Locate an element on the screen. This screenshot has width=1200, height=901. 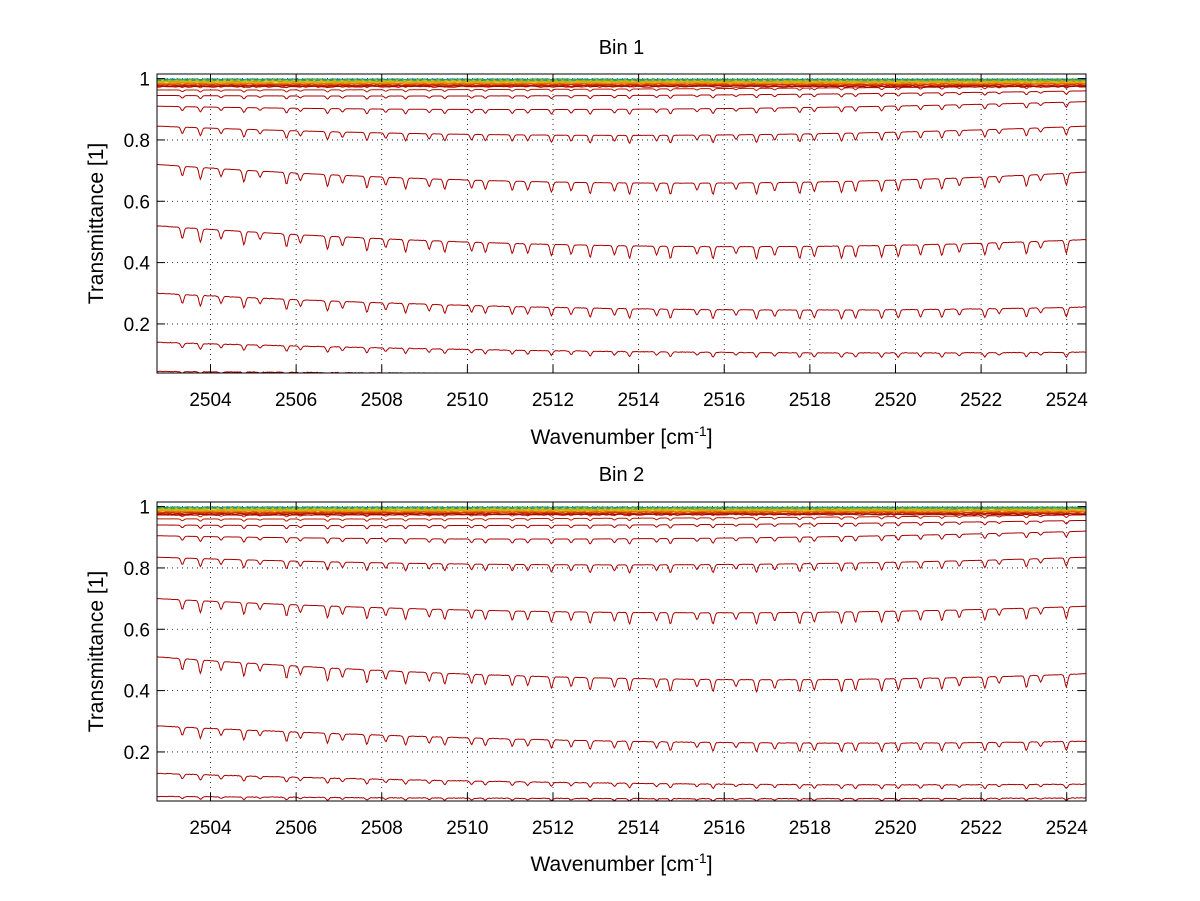
bin1-xtick-label: 2514 is located at coordinates (638, 400).